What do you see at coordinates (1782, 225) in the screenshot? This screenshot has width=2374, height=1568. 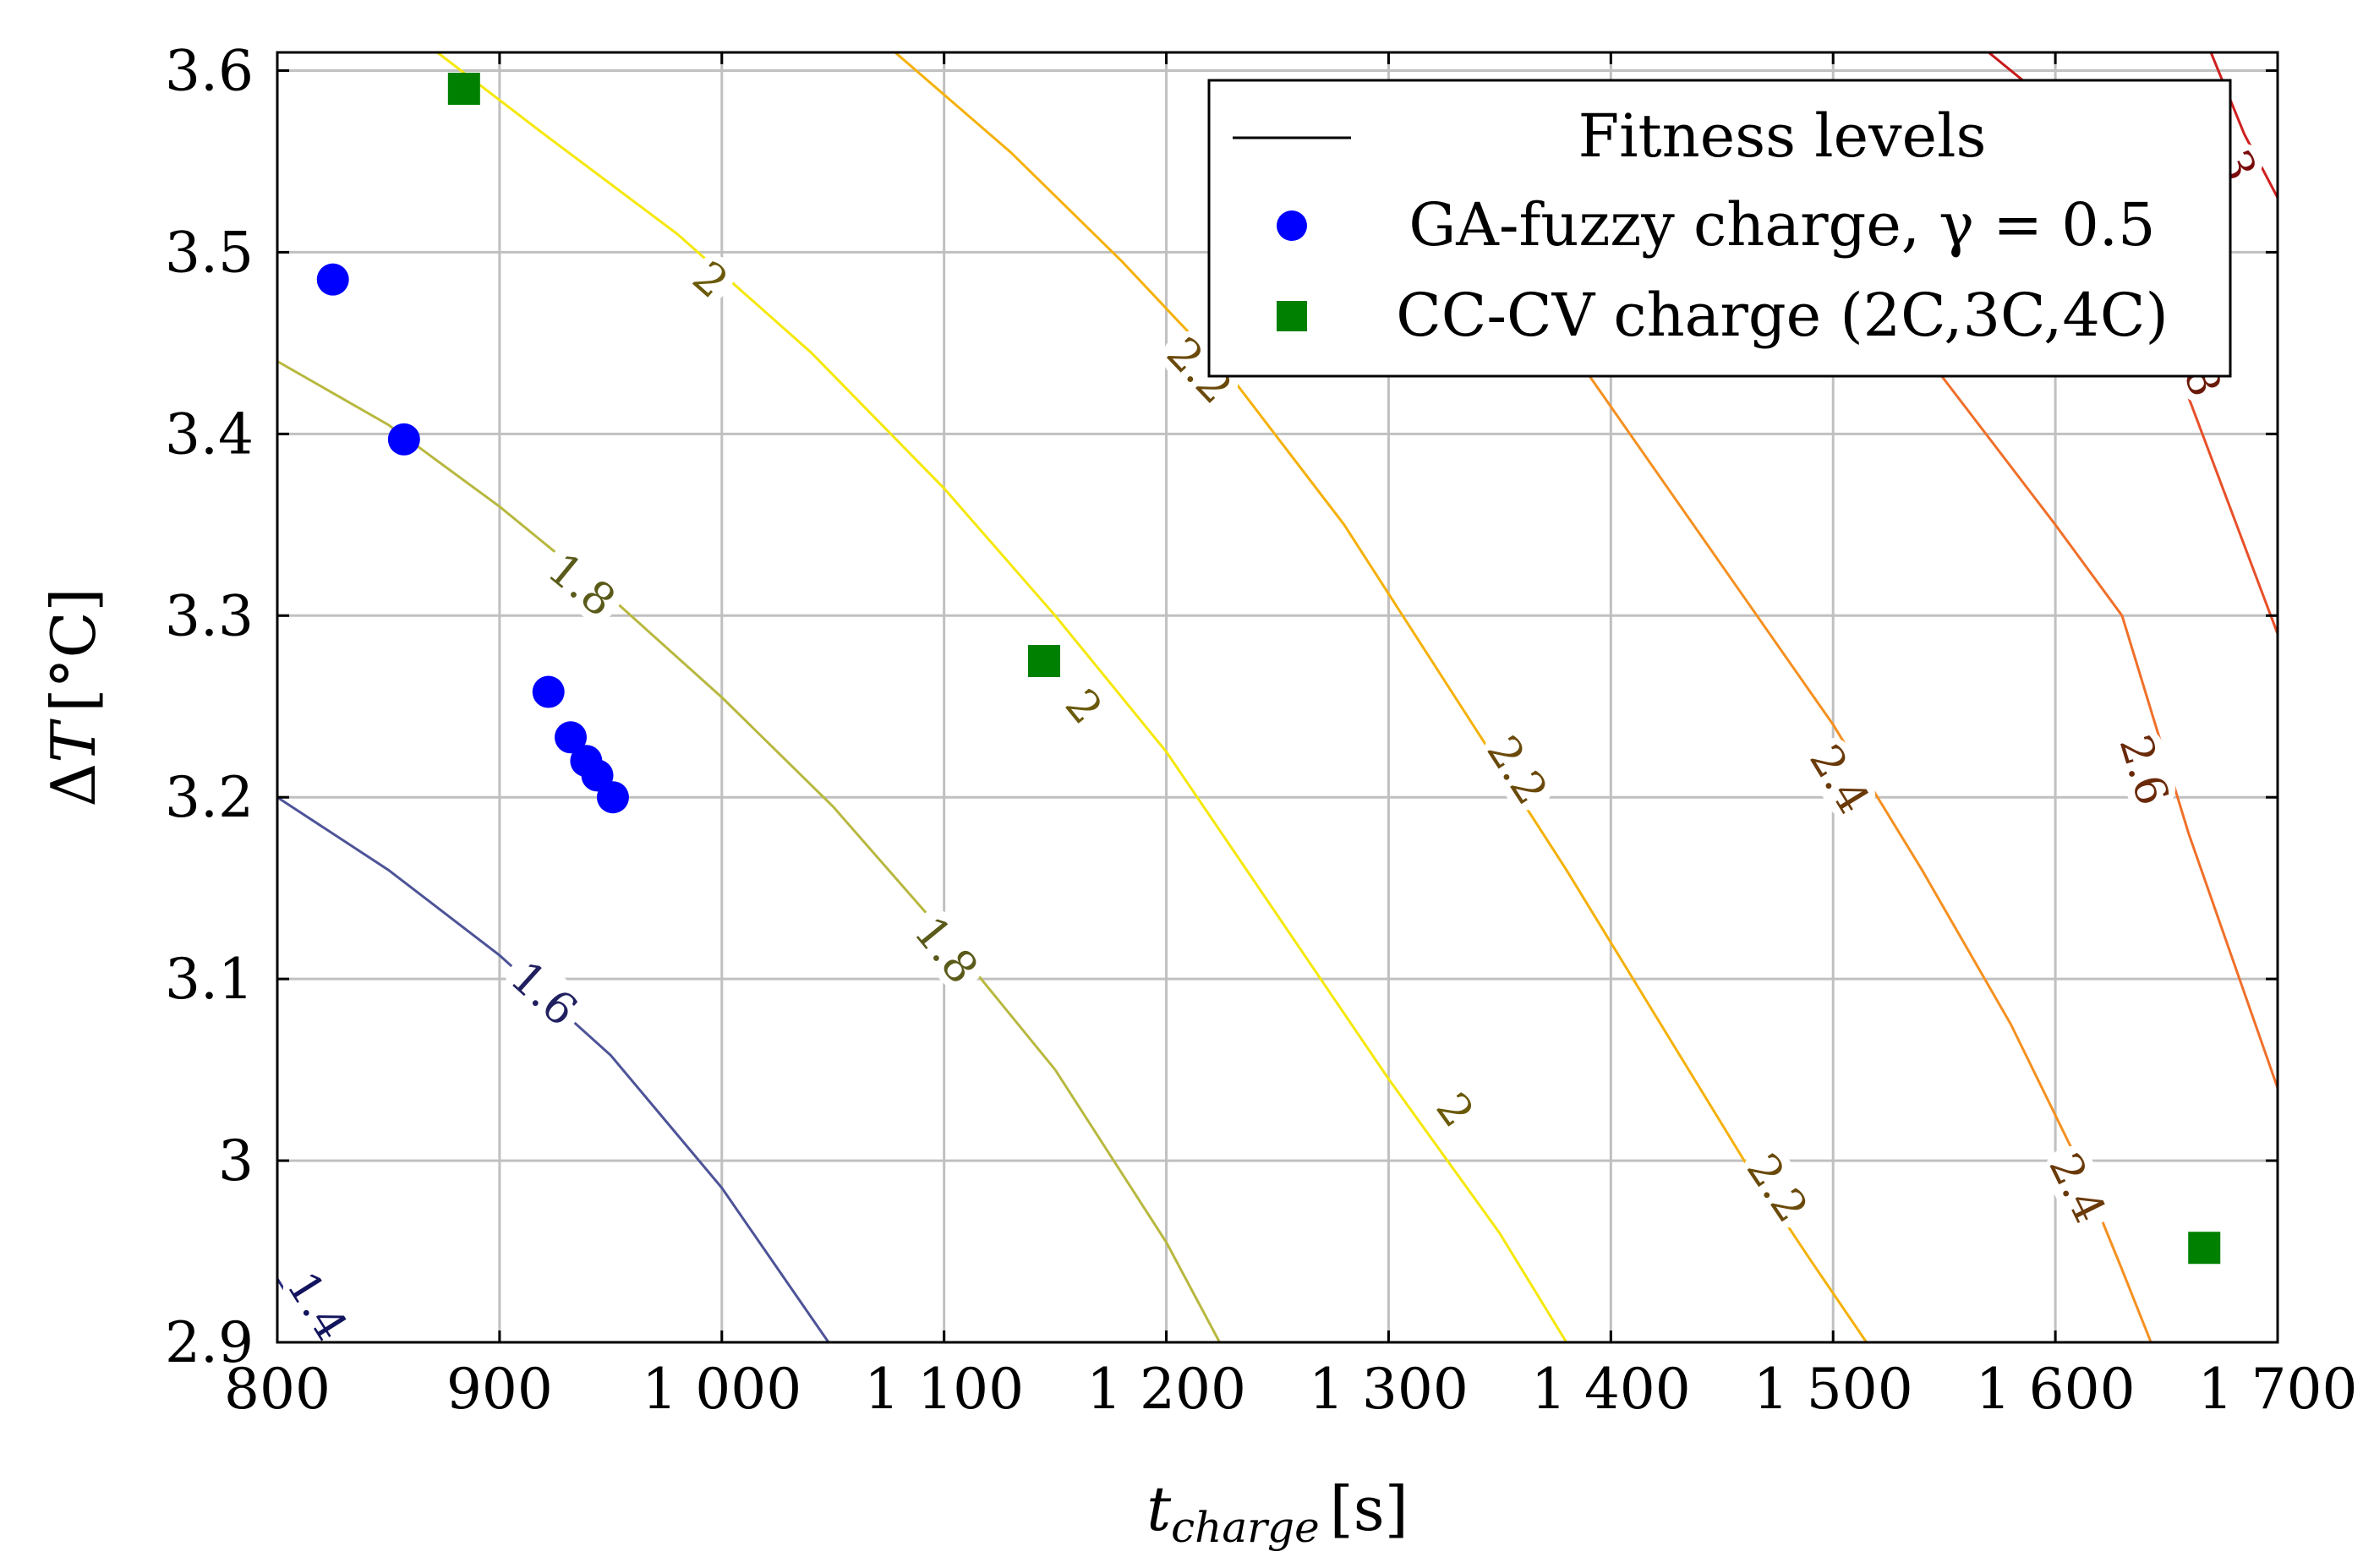 I see `legend-entry-ga-fuzzy: GA-fuzzy charge, γ = 0.5` at bounding box center [1782, 225].